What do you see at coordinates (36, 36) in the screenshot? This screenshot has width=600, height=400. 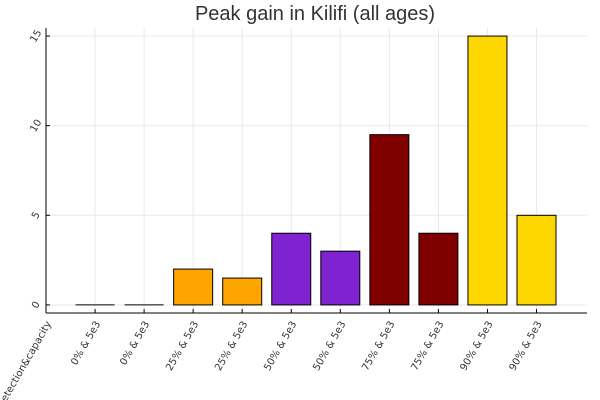 I see `y-tick-label: 15` at bounding box center [36, 36].